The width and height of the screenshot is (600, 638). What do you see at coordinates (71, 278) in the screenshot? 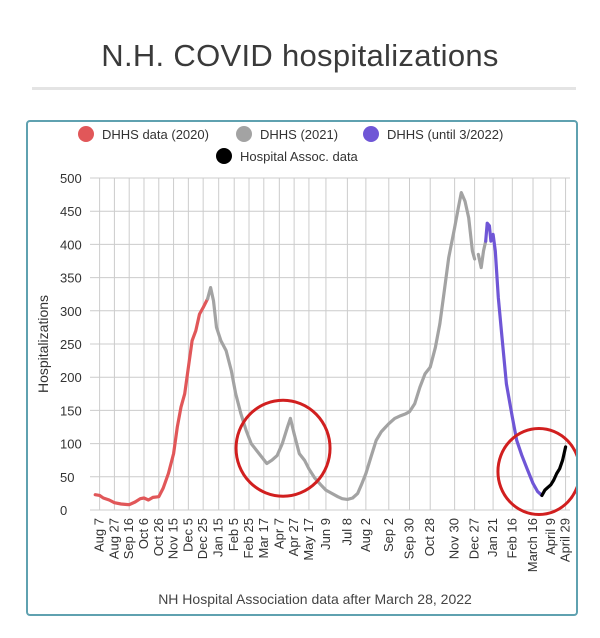
I see `y-tick-label: 350` at bounding box center [71, 278].